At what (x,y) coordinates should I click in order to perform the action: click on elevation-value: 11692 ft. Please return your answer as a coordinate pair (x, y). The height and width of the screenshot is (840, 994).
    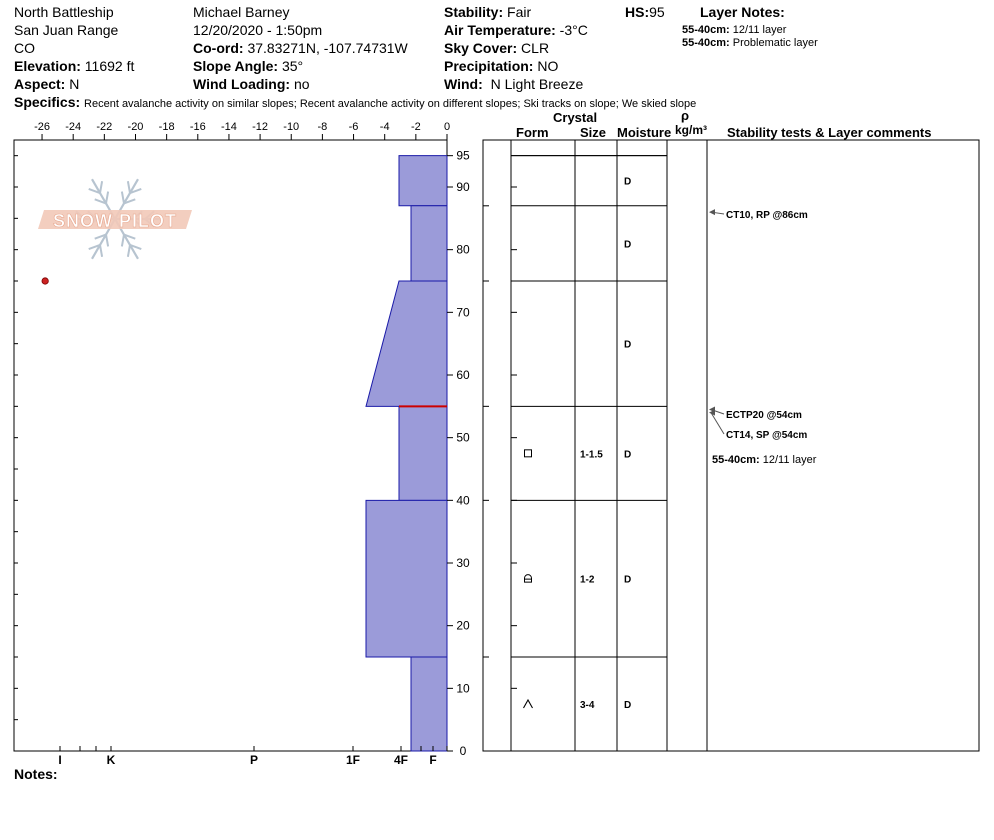
    Looking at the image, I should click on (109, 66).